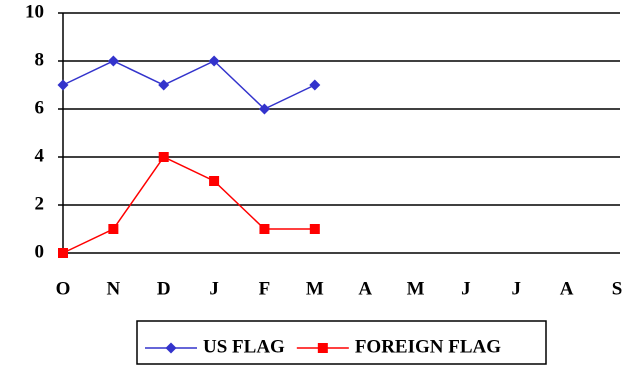 Image resolution: width=629 pixels, height=366 pixels. Describe the element at coordinates (341, 342) in the screenshot. I see `legend-box` at that location.